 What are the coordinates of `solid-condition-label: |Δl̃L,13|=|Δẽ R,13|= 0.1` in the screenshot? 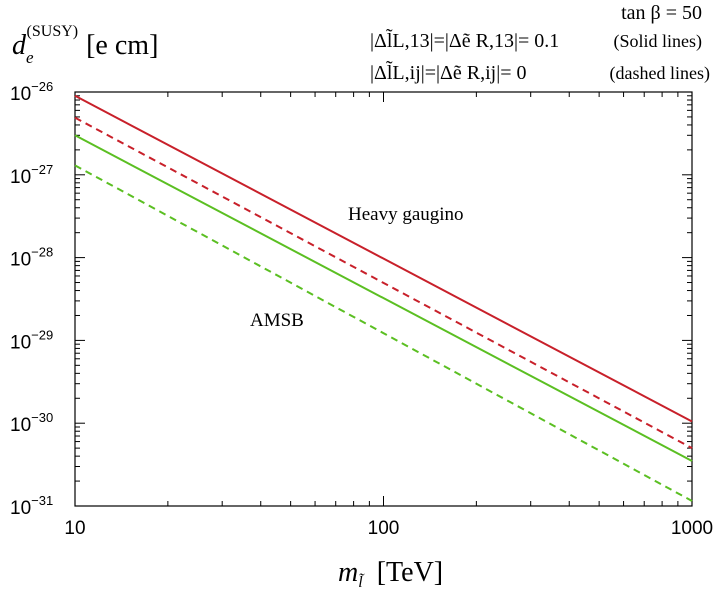 It's located at (464, 39).